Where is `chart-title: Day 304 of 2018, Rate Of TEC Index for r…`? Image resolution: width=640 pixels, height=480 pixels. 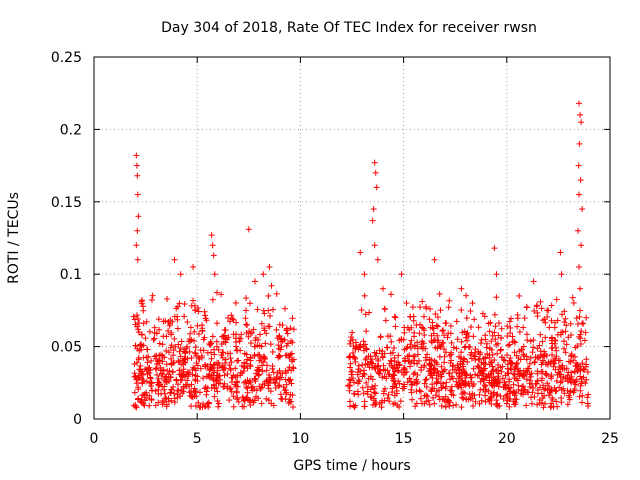
chart-title: Day 304 of 2018, Rate Of TEC Index for r… is located at coordinates (349, 28).